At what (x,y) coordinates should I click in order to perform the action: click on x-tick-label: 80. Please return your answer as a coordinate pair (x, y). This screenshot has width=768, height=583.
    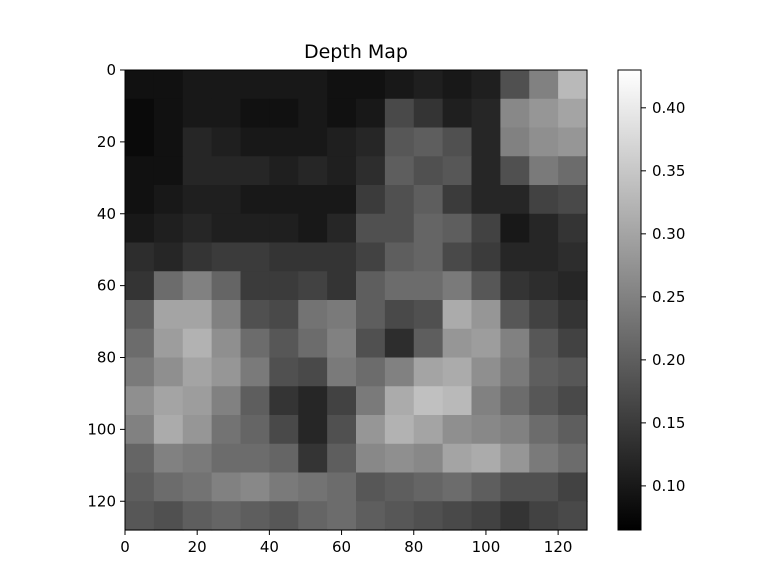
    Looking at the image, I should click on (413, 547).